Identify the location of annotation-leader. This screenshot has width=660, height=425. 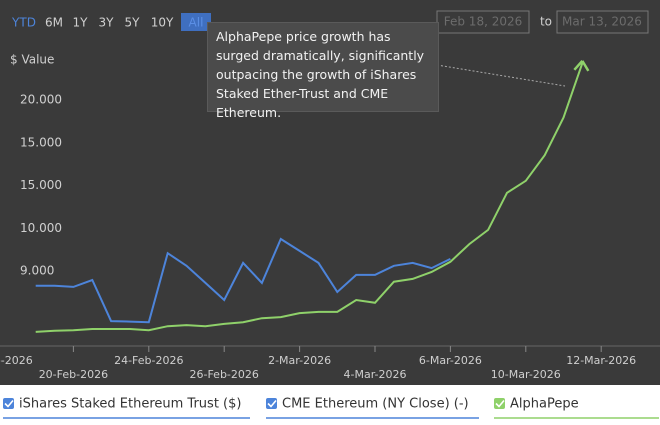
(501, 75).